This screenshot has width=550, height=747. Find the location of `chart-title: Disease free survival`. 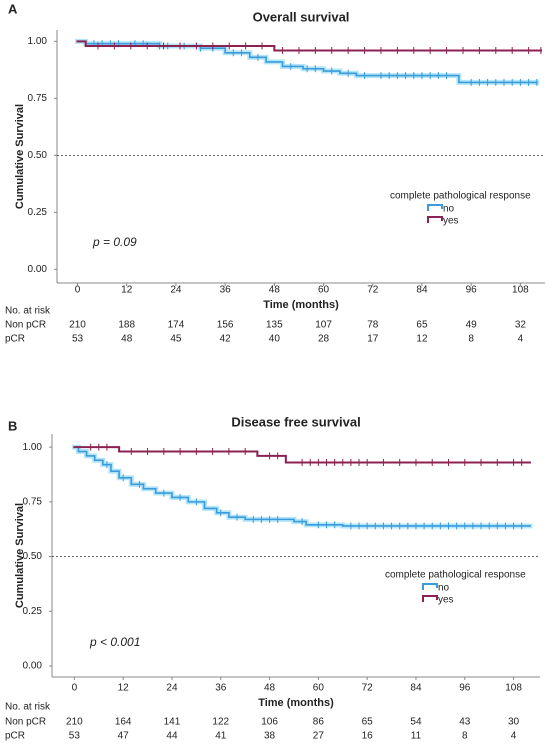

chart-title: Disease free survival is located at coordinates (295, 421).